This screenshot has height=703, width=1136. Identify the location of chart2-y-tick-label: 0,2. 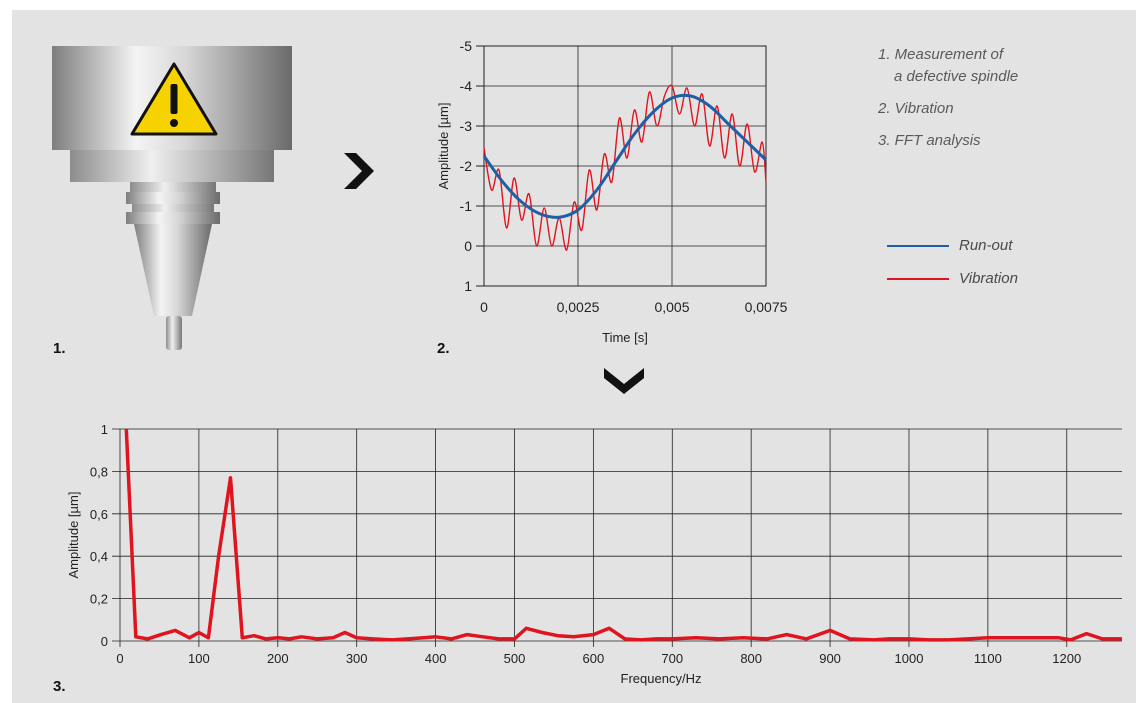
(99, 599).